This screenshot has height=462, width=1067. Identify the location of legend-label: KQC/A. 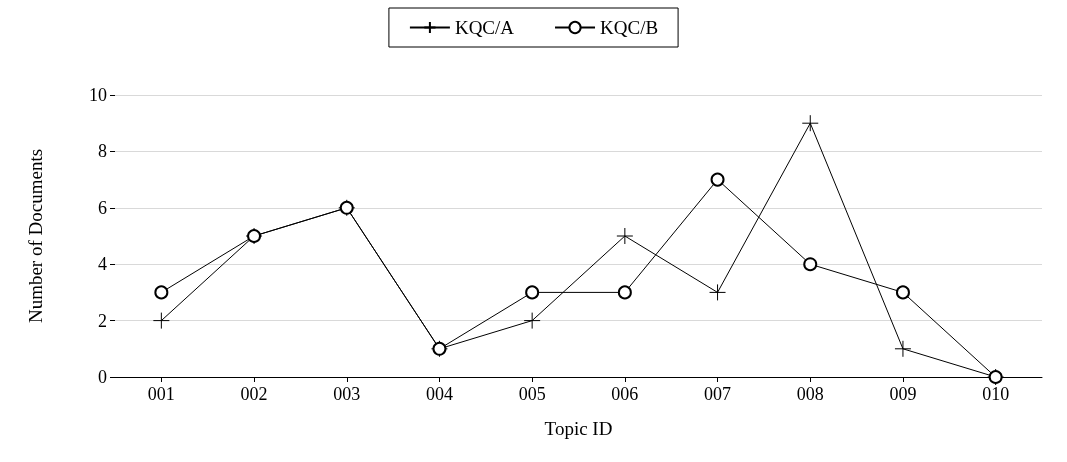
(484, 27).